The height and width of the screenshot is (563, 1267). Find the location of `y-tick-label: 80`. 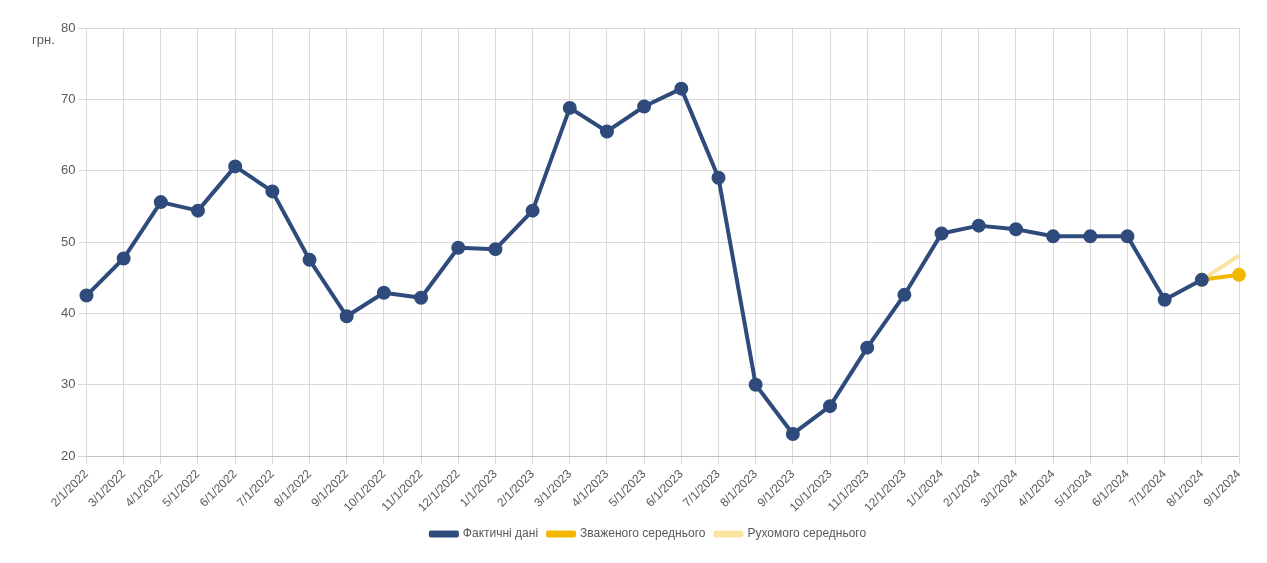

y-tick-label: 80 is located at coordinates (68, 27).